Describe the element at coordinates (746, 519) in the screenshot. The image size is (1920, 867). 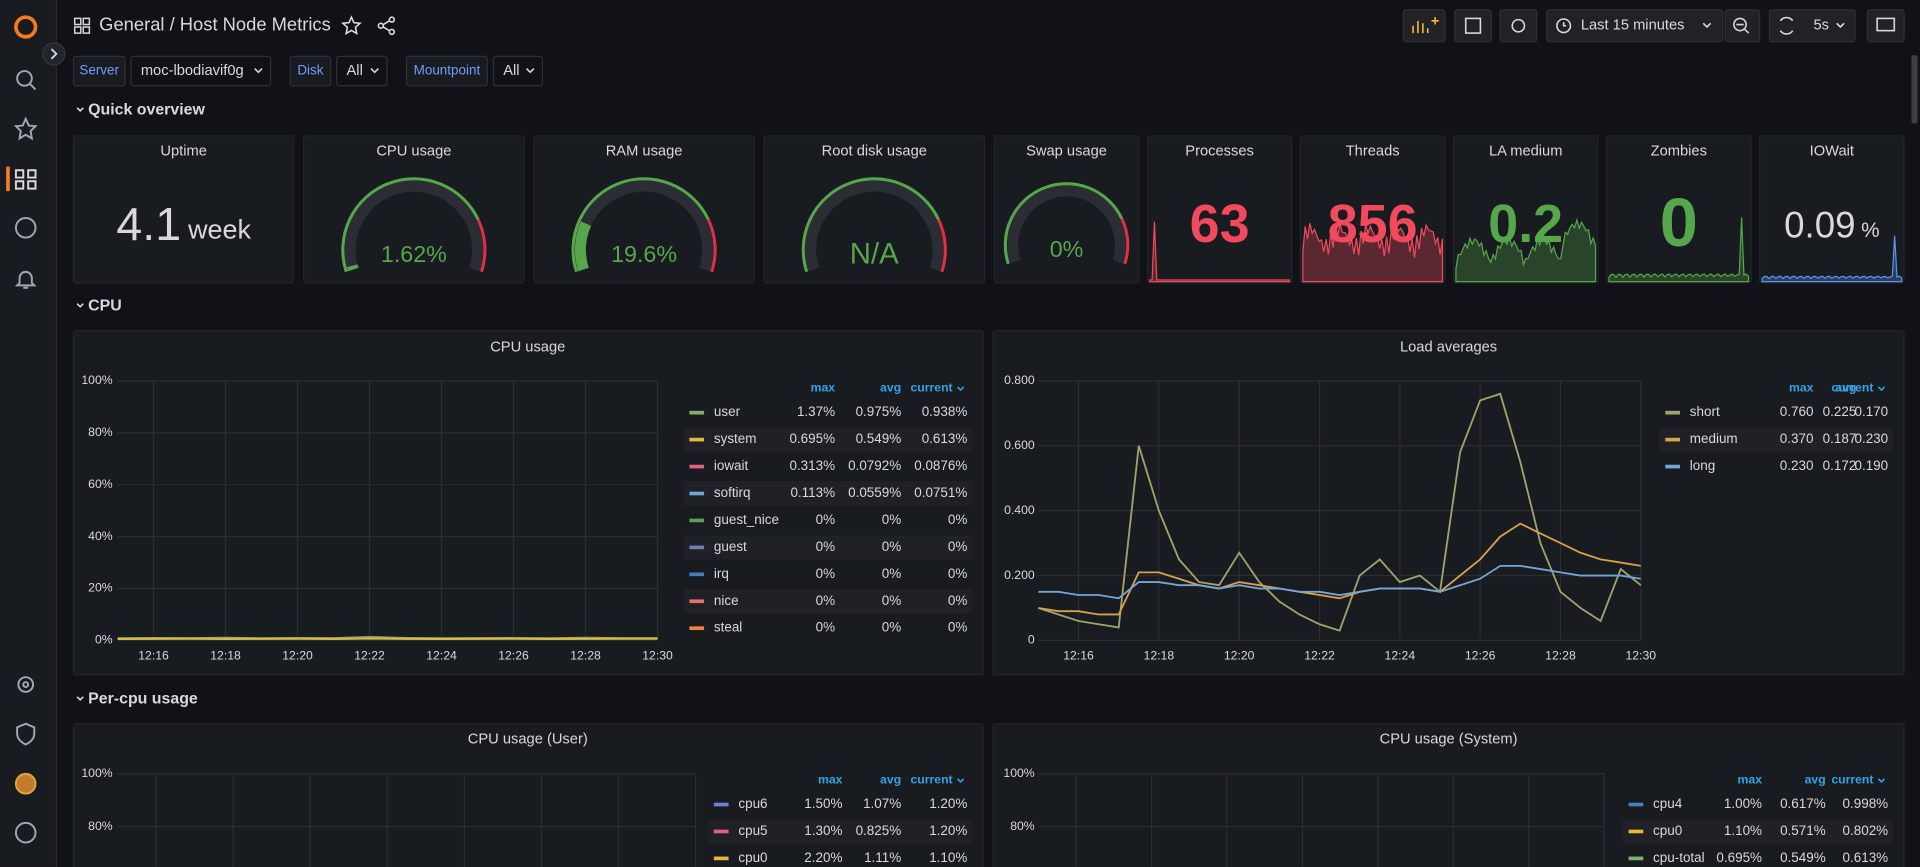
I see `legend-name: guest_nice` at that location.